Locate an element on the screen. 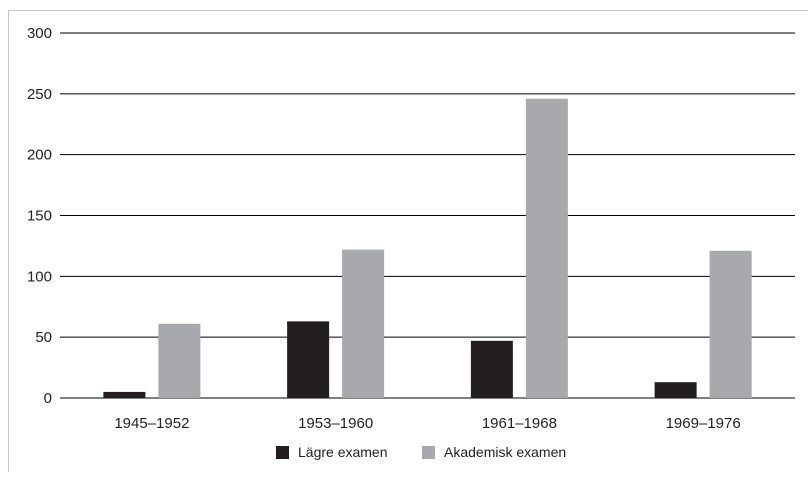 The width and height of the screenshot is (810, 478). legend-label: Akademisk examen is located at coordinates (505, 452).